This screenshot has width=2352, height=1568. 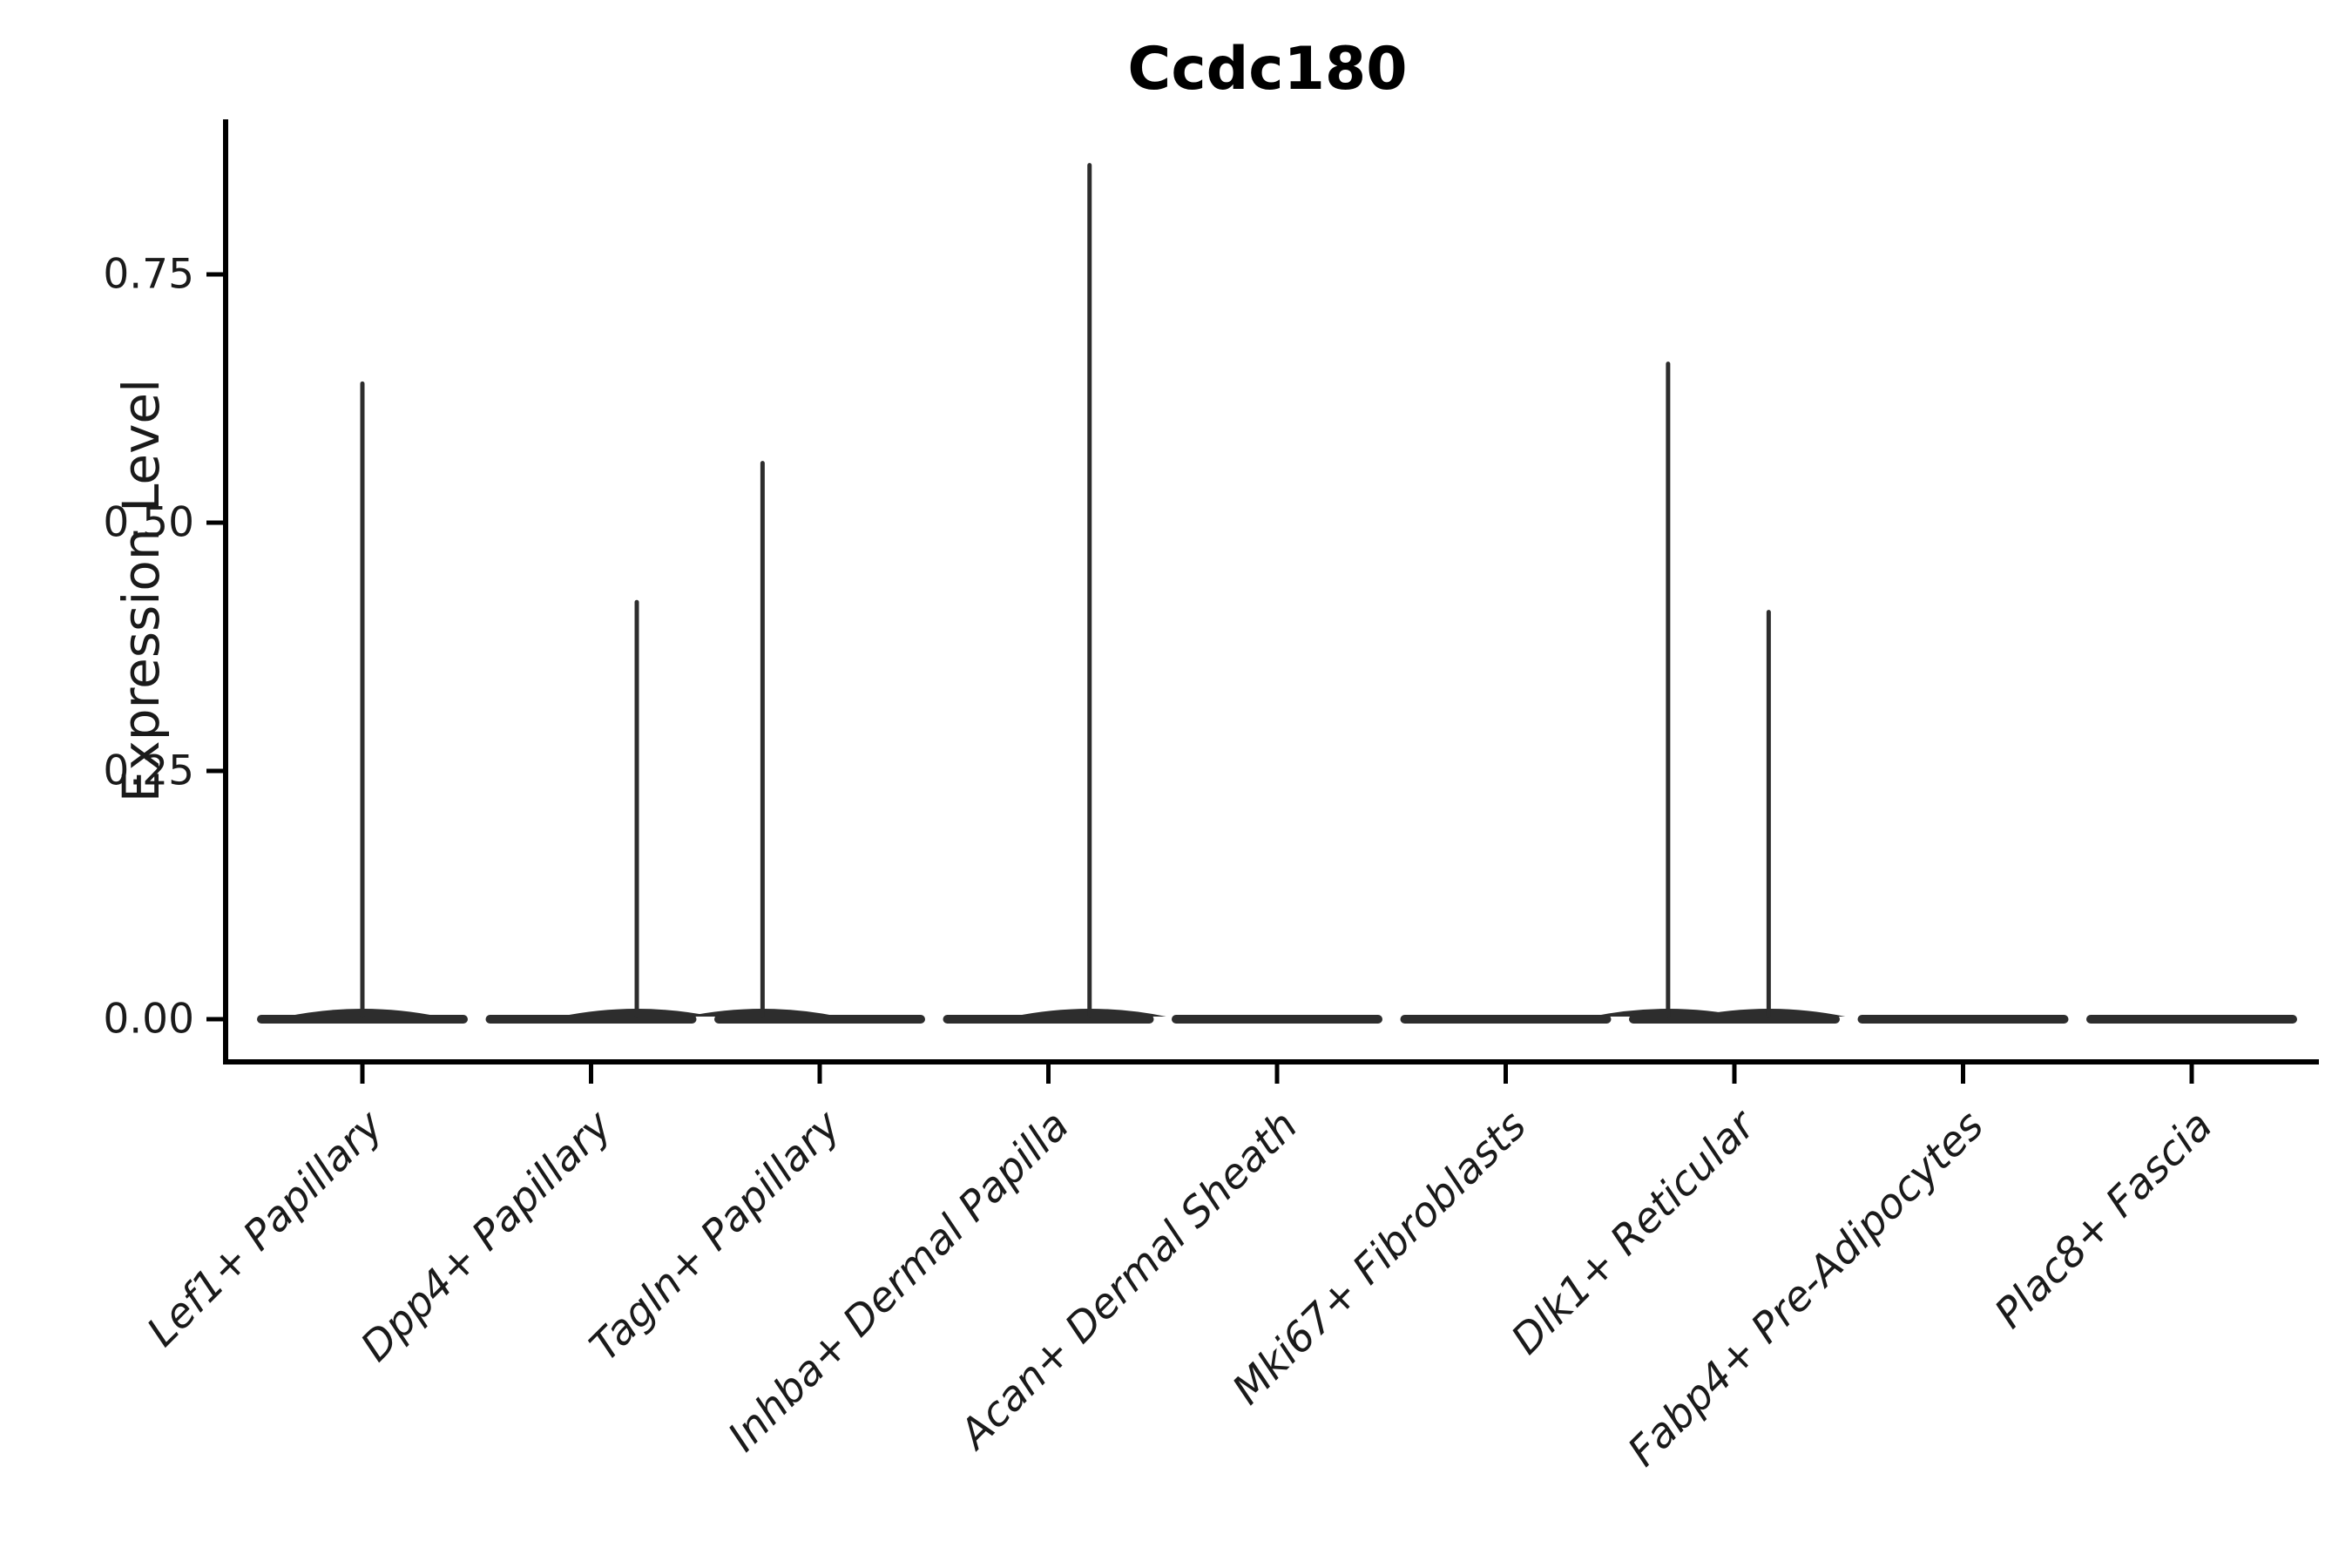 What do you see at coordinates (148, 1020) in the screenshot?
I see `y-tick-label: 0.00` at bounding box center [148, 1020].